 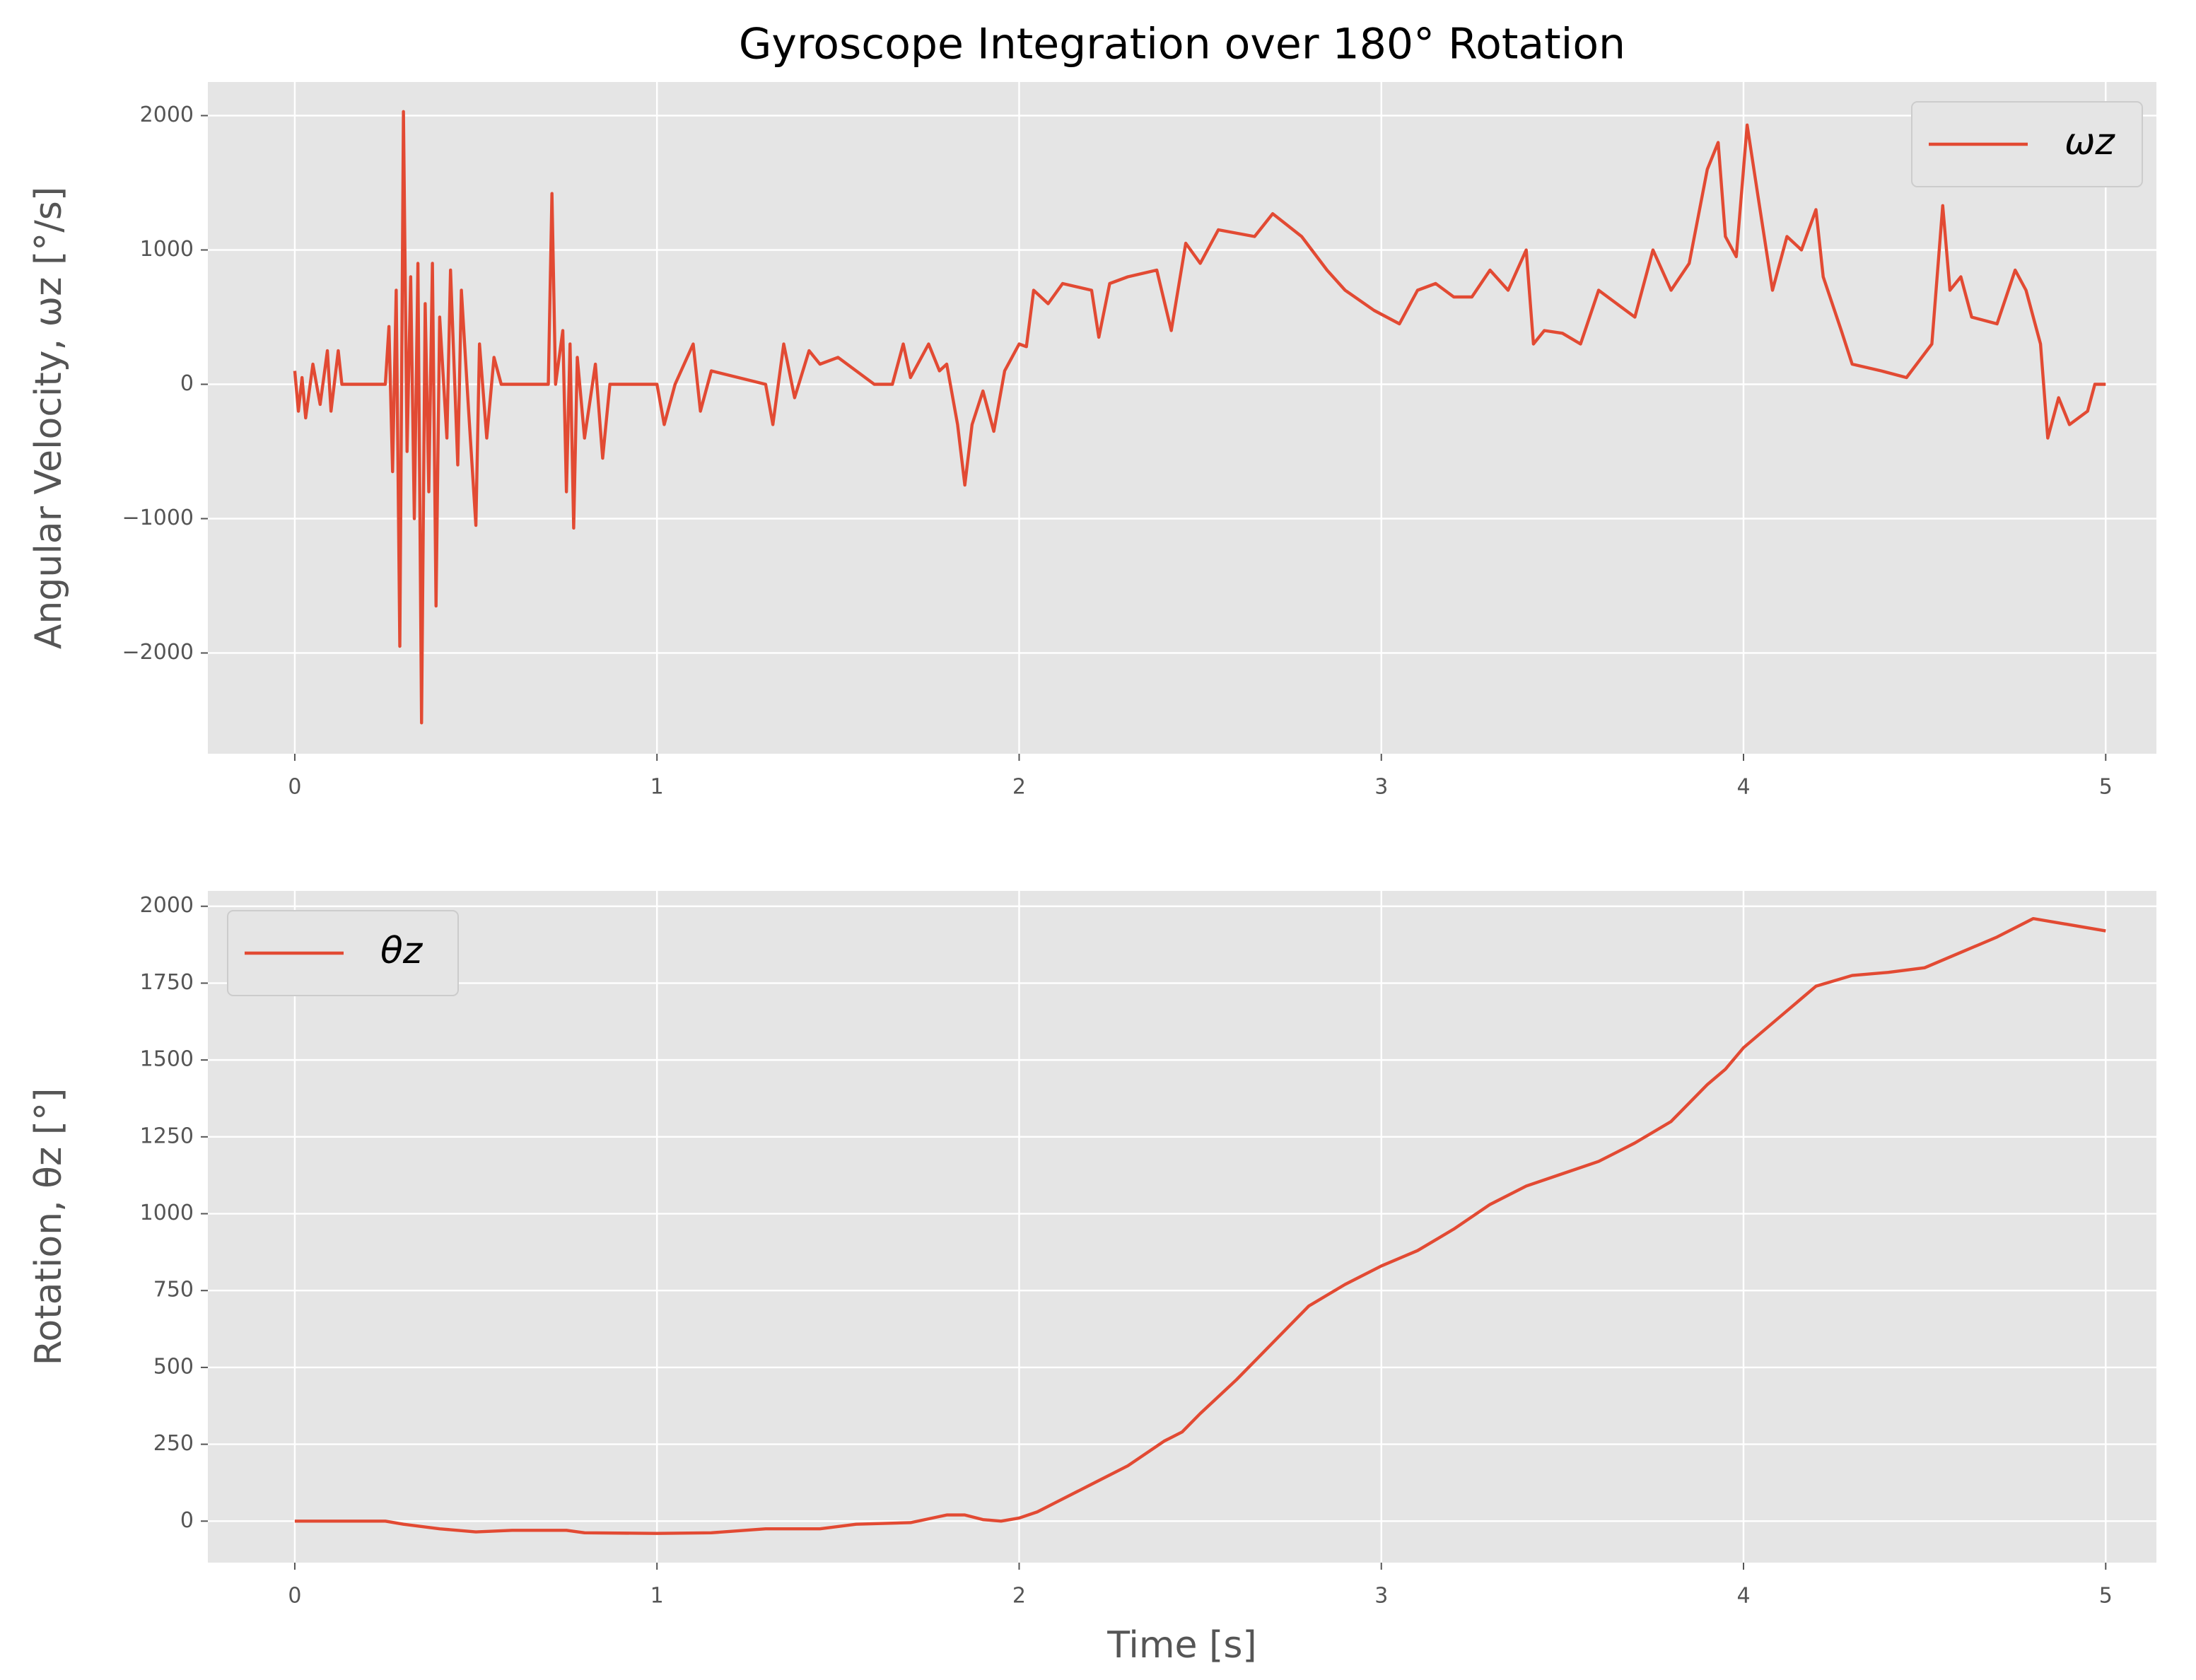 What do you see at coordinates (174, 1443) in the screenshot?
I see `y-tick-label: 250` at bounding box center [174, 1443].